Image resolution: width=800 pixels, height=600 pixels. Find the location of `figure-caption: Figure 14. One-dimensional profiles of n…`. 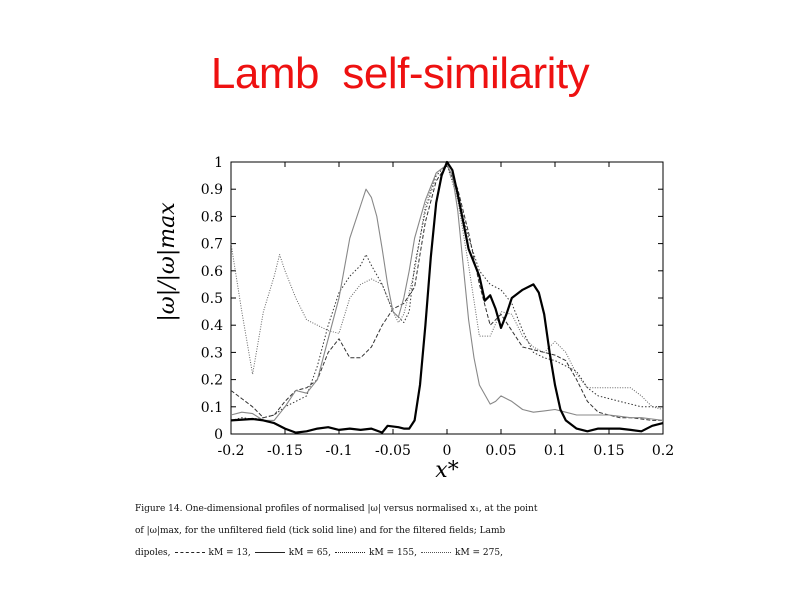

figure-caption: Figure 14. One-dimensional profiles of n… is located at coordinates (375, 531).